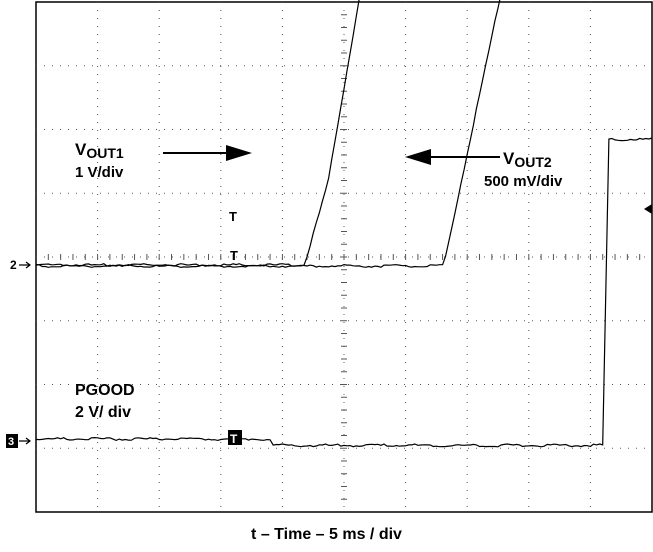 The width and height of the screenshot is (653, 552). Describe the element at coordinates (207, 153) in the screenshot. I see `vout1-arrow` at that location.